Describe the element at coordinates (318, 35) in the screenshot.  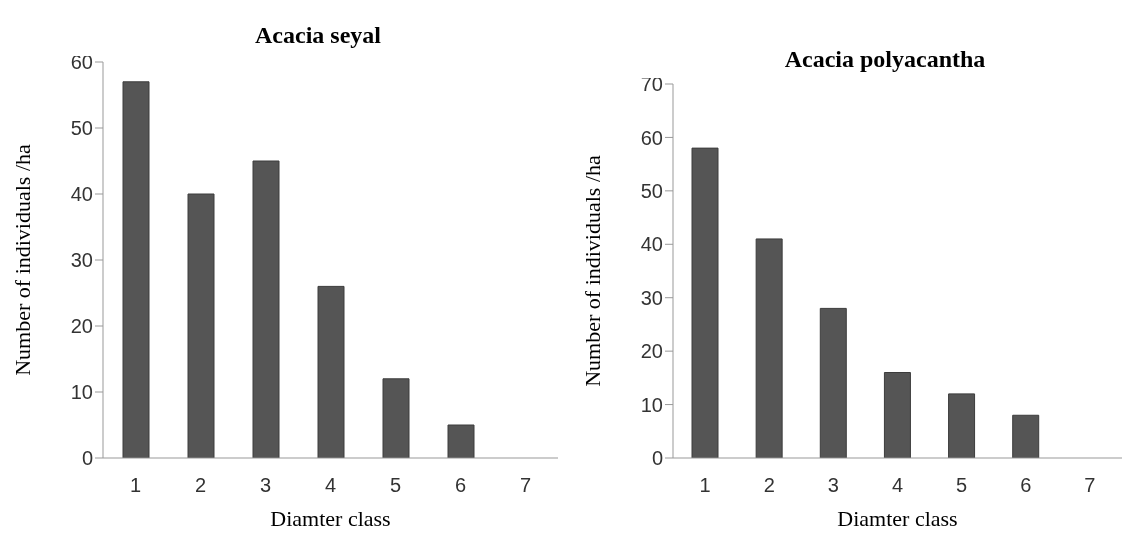
I see `chart-title: Acacia seyal` at that location.